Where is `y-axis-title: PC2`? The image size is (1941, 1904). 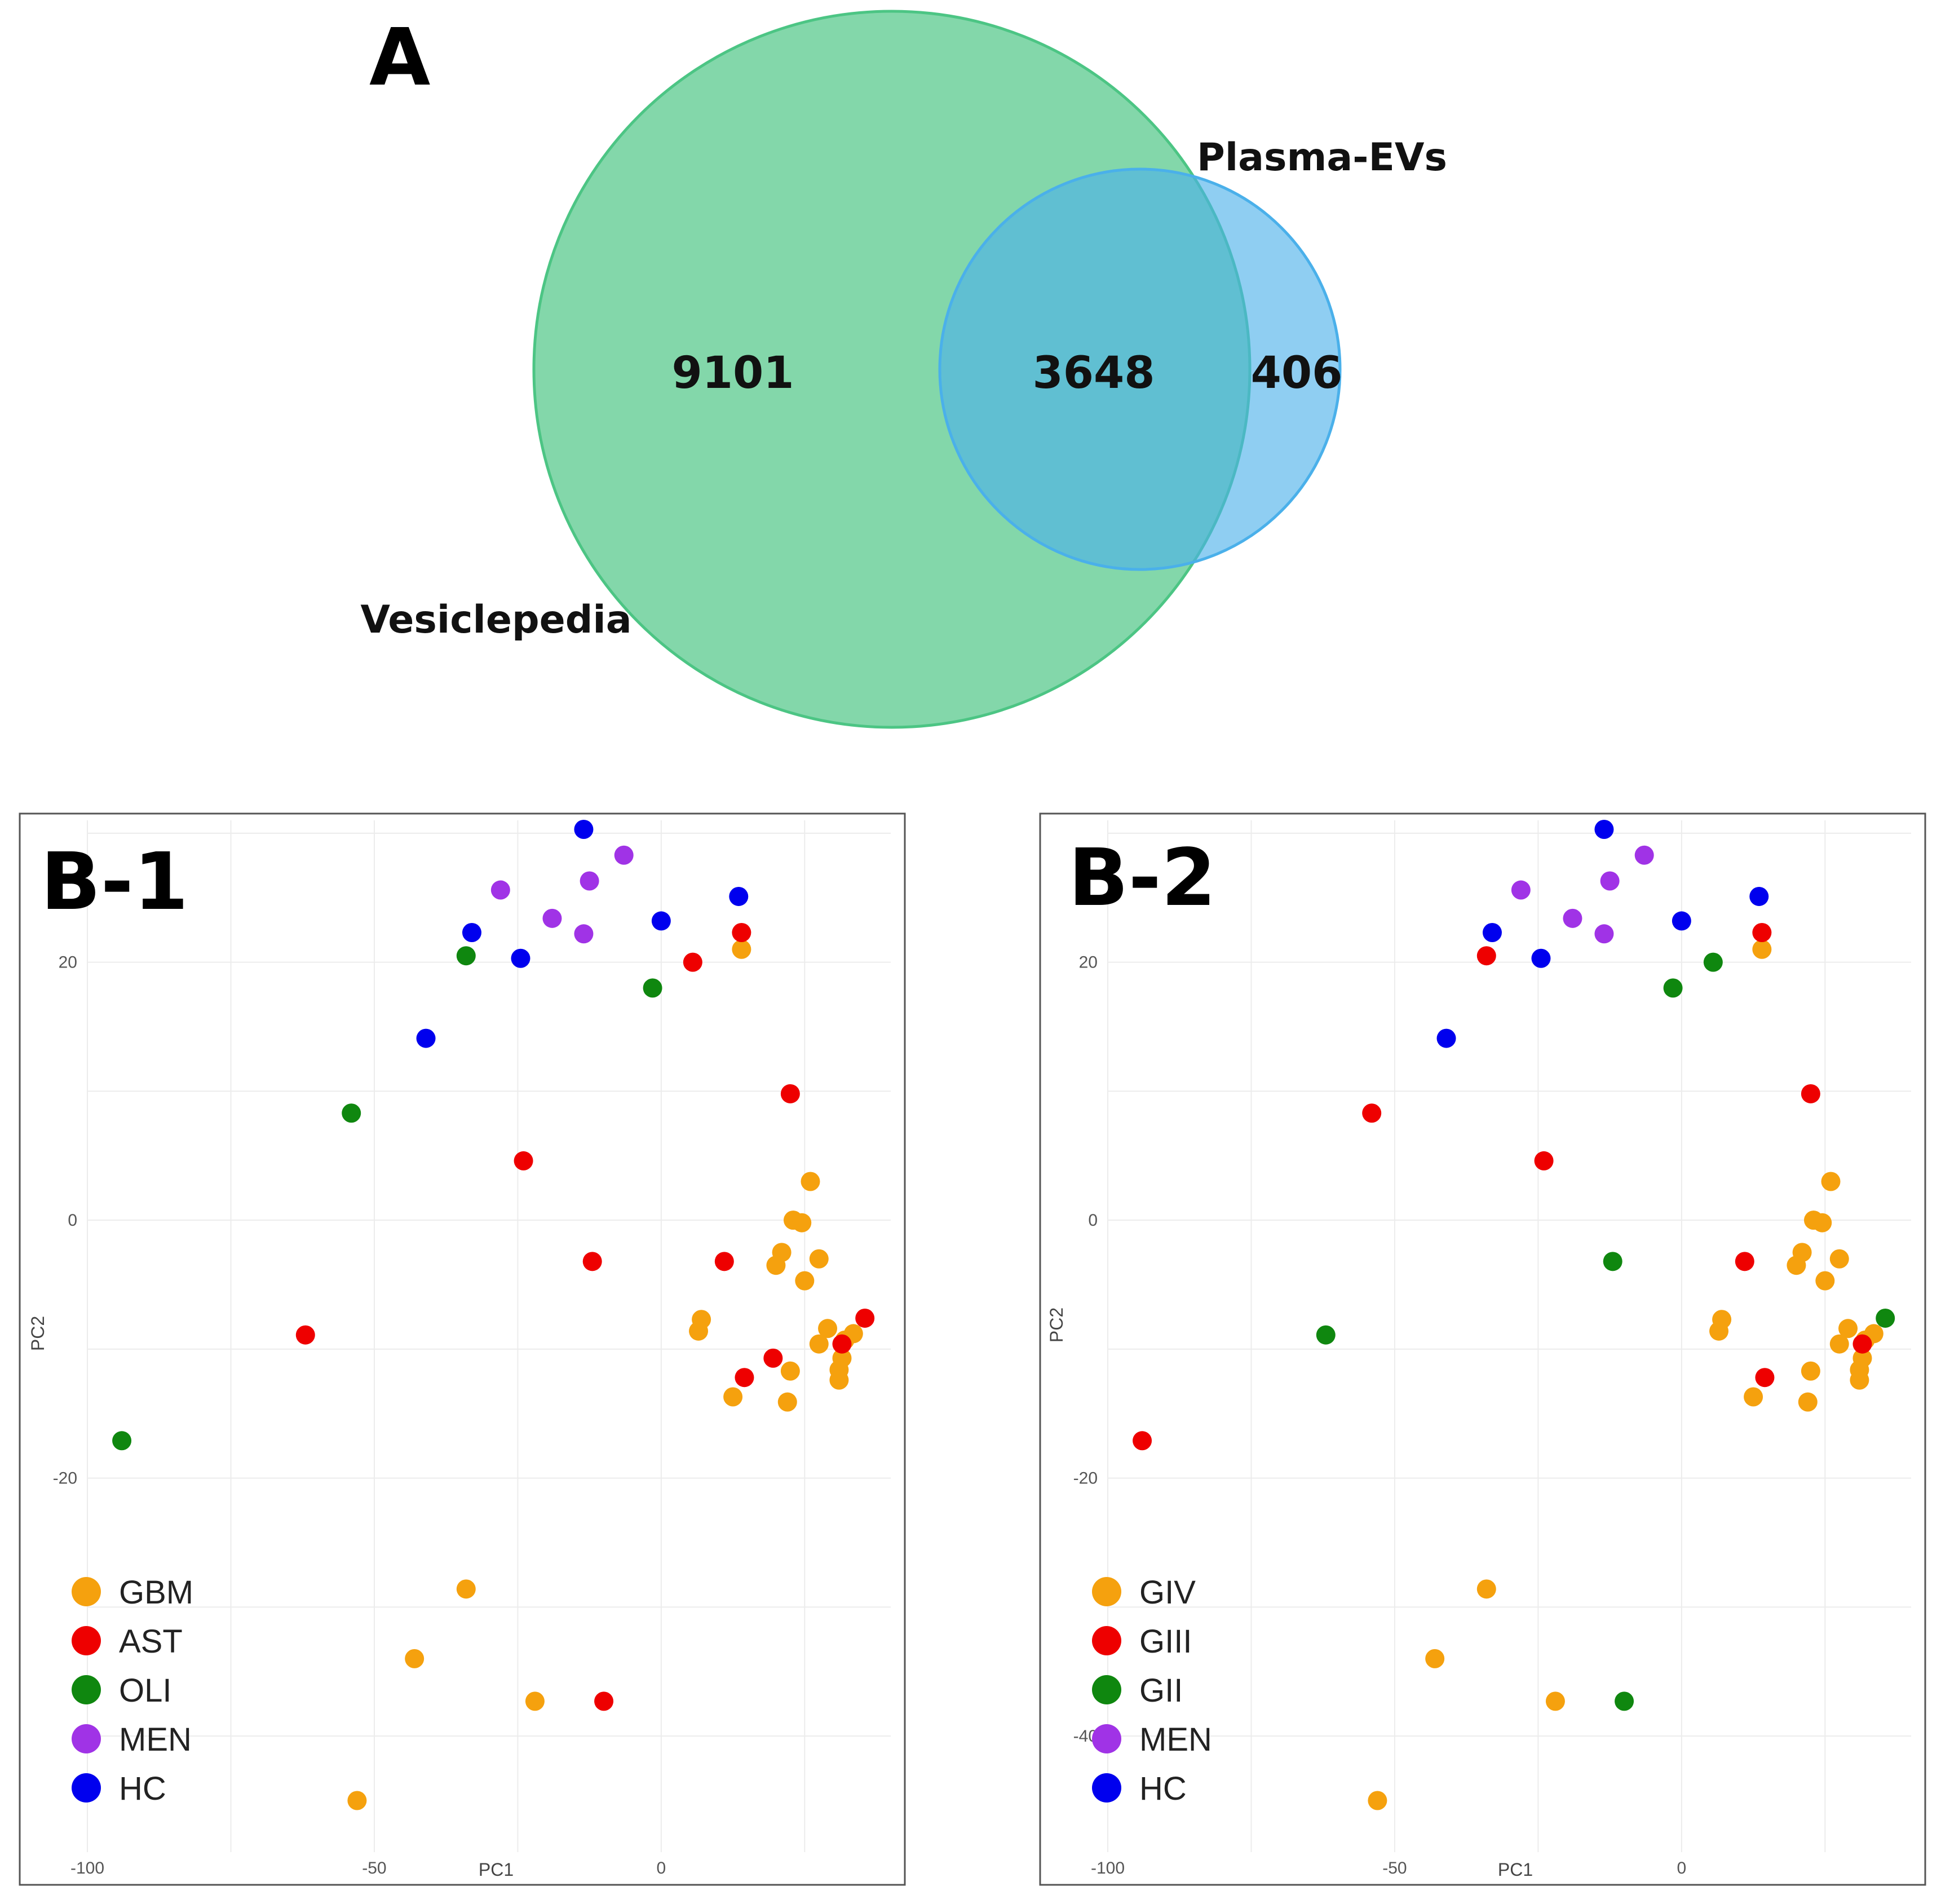 y-axis-title: PC2 is located at coordinates (38, 1333).